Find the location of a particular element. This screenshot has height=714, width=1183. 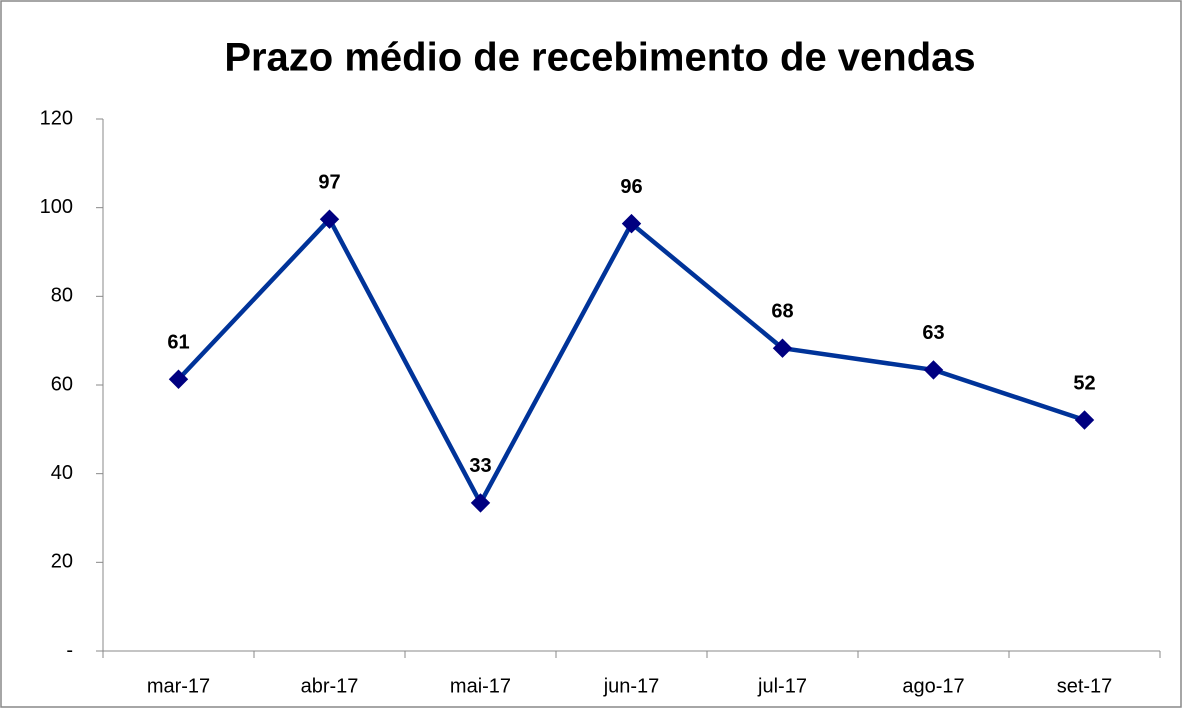

x-tick-label: mar-17 is located at coordinates (178, 686).